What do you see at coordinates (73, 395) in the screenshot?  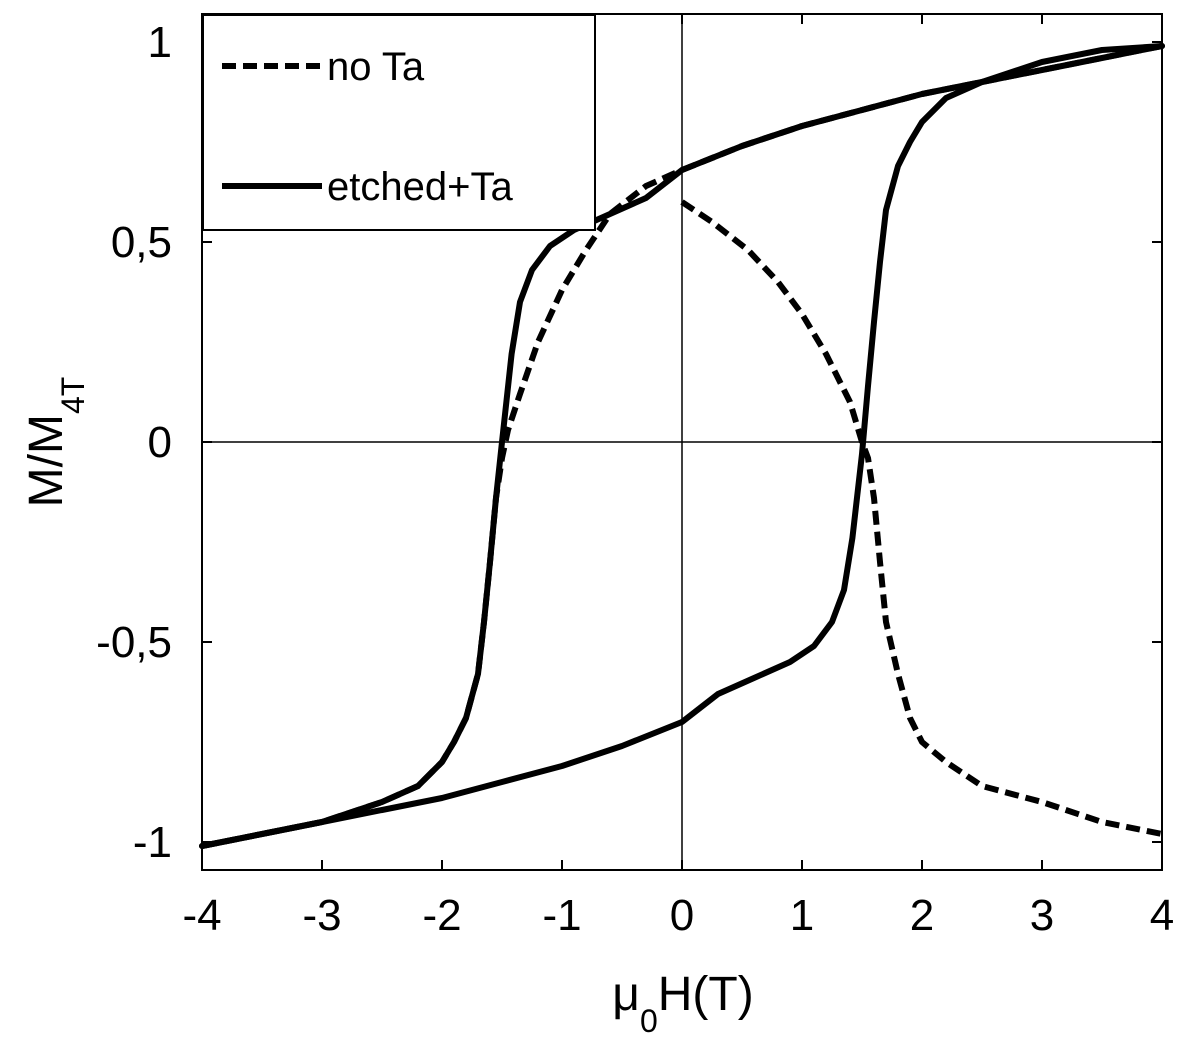 I see `y-axis-label-subscript: 4T` at bounding box center [73, 395].